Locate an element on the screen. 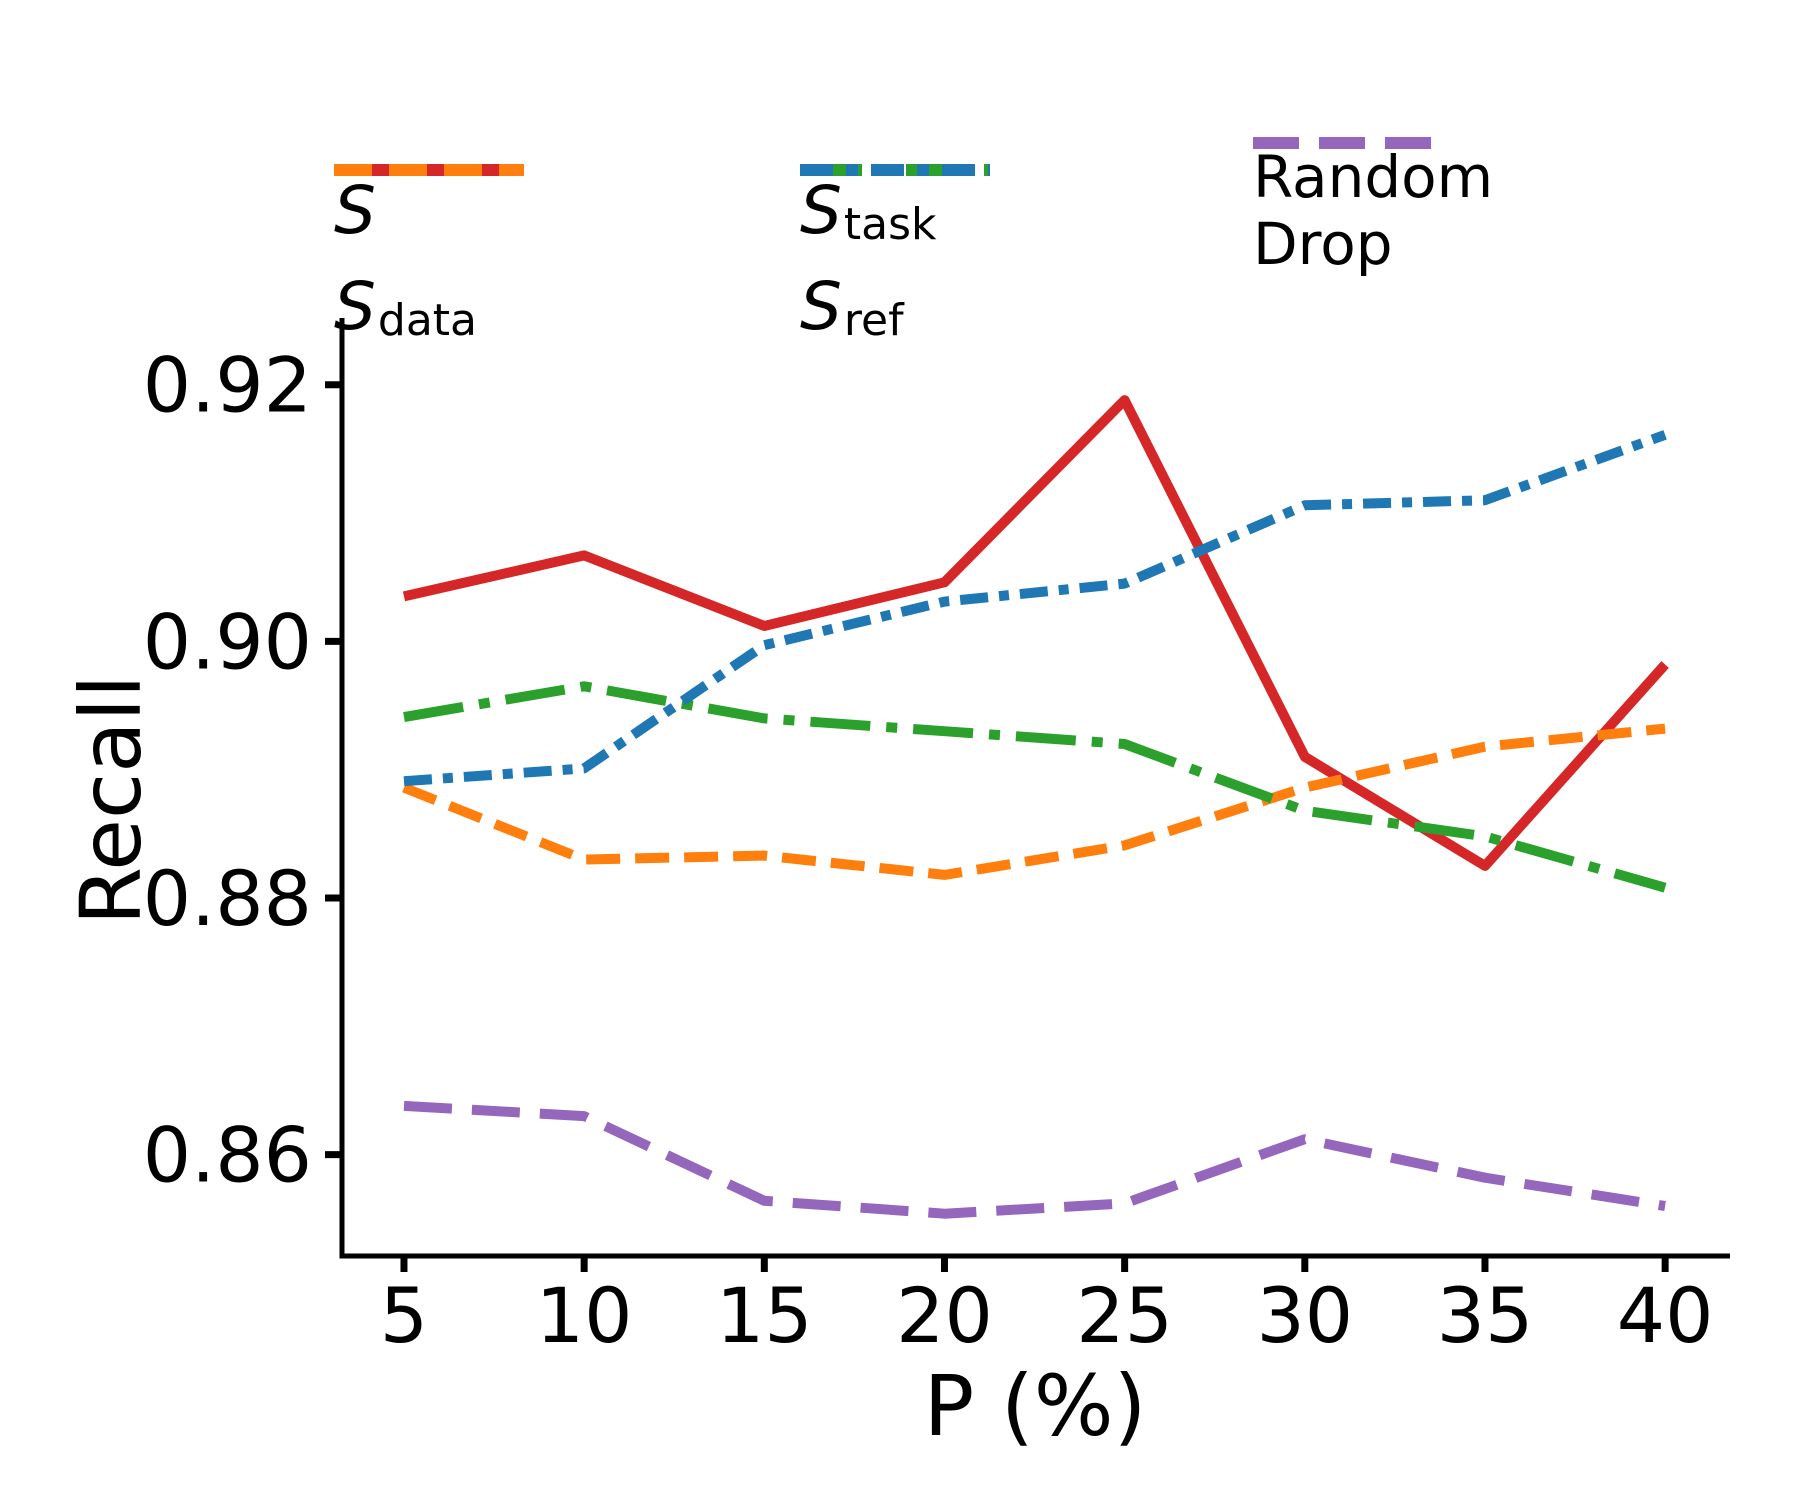 Image resolution: width=1800 pixels, height=1500 pixels. legend-label-main-s: S is located at coordinates (355, 210).